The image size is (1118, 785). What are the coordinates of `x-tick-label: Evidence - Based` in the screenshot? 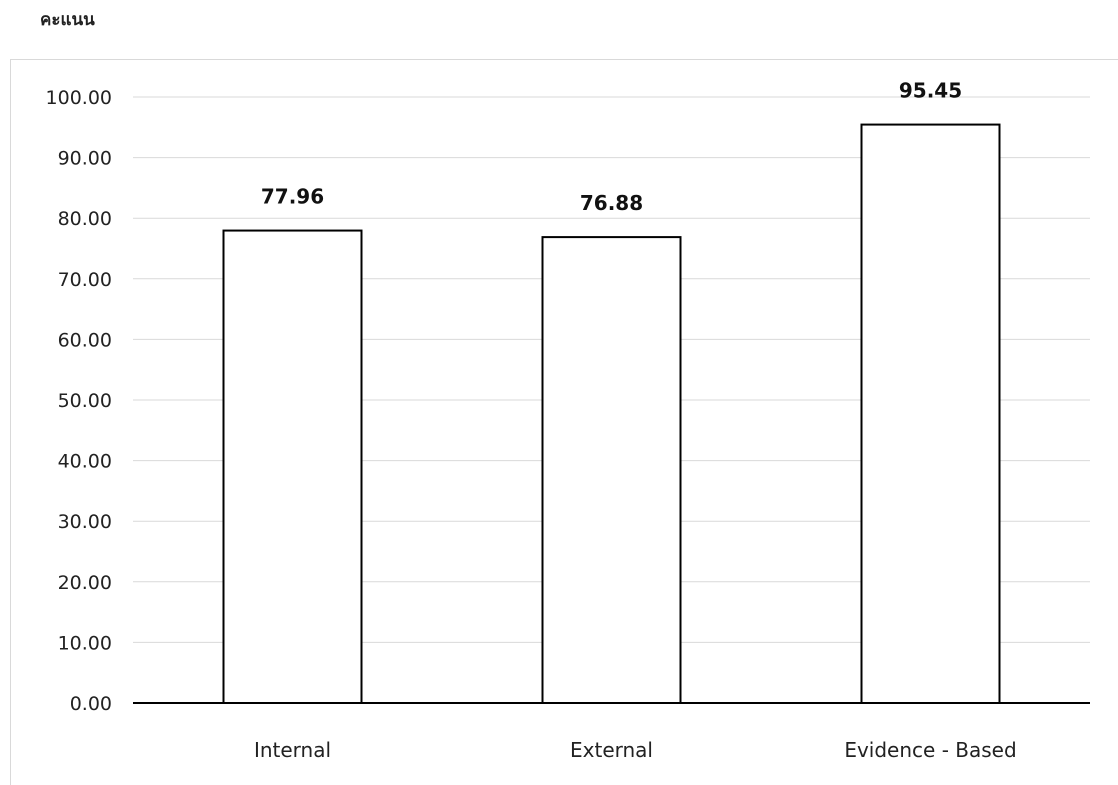 It's located at (930, 750).